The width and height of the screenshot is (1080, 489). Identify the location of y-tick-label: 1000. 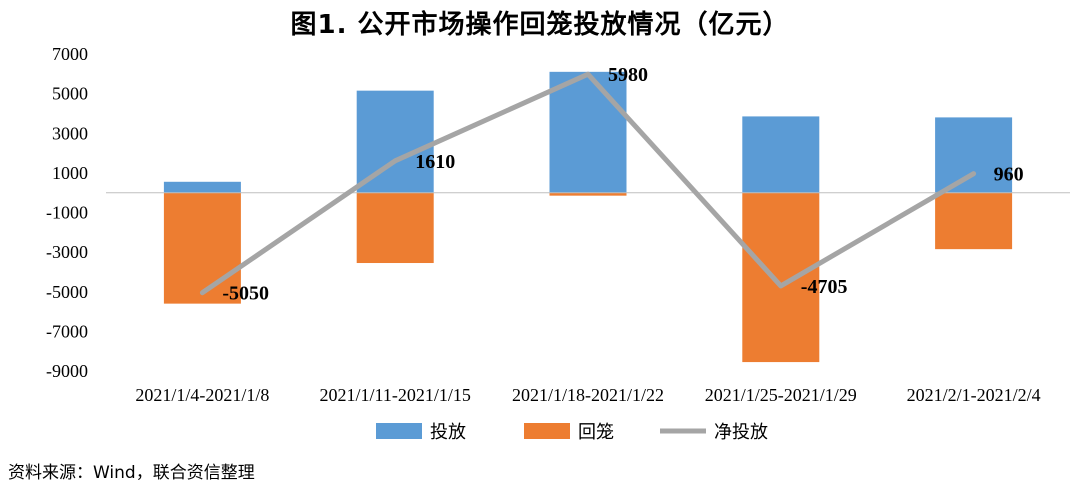
(70, 173).